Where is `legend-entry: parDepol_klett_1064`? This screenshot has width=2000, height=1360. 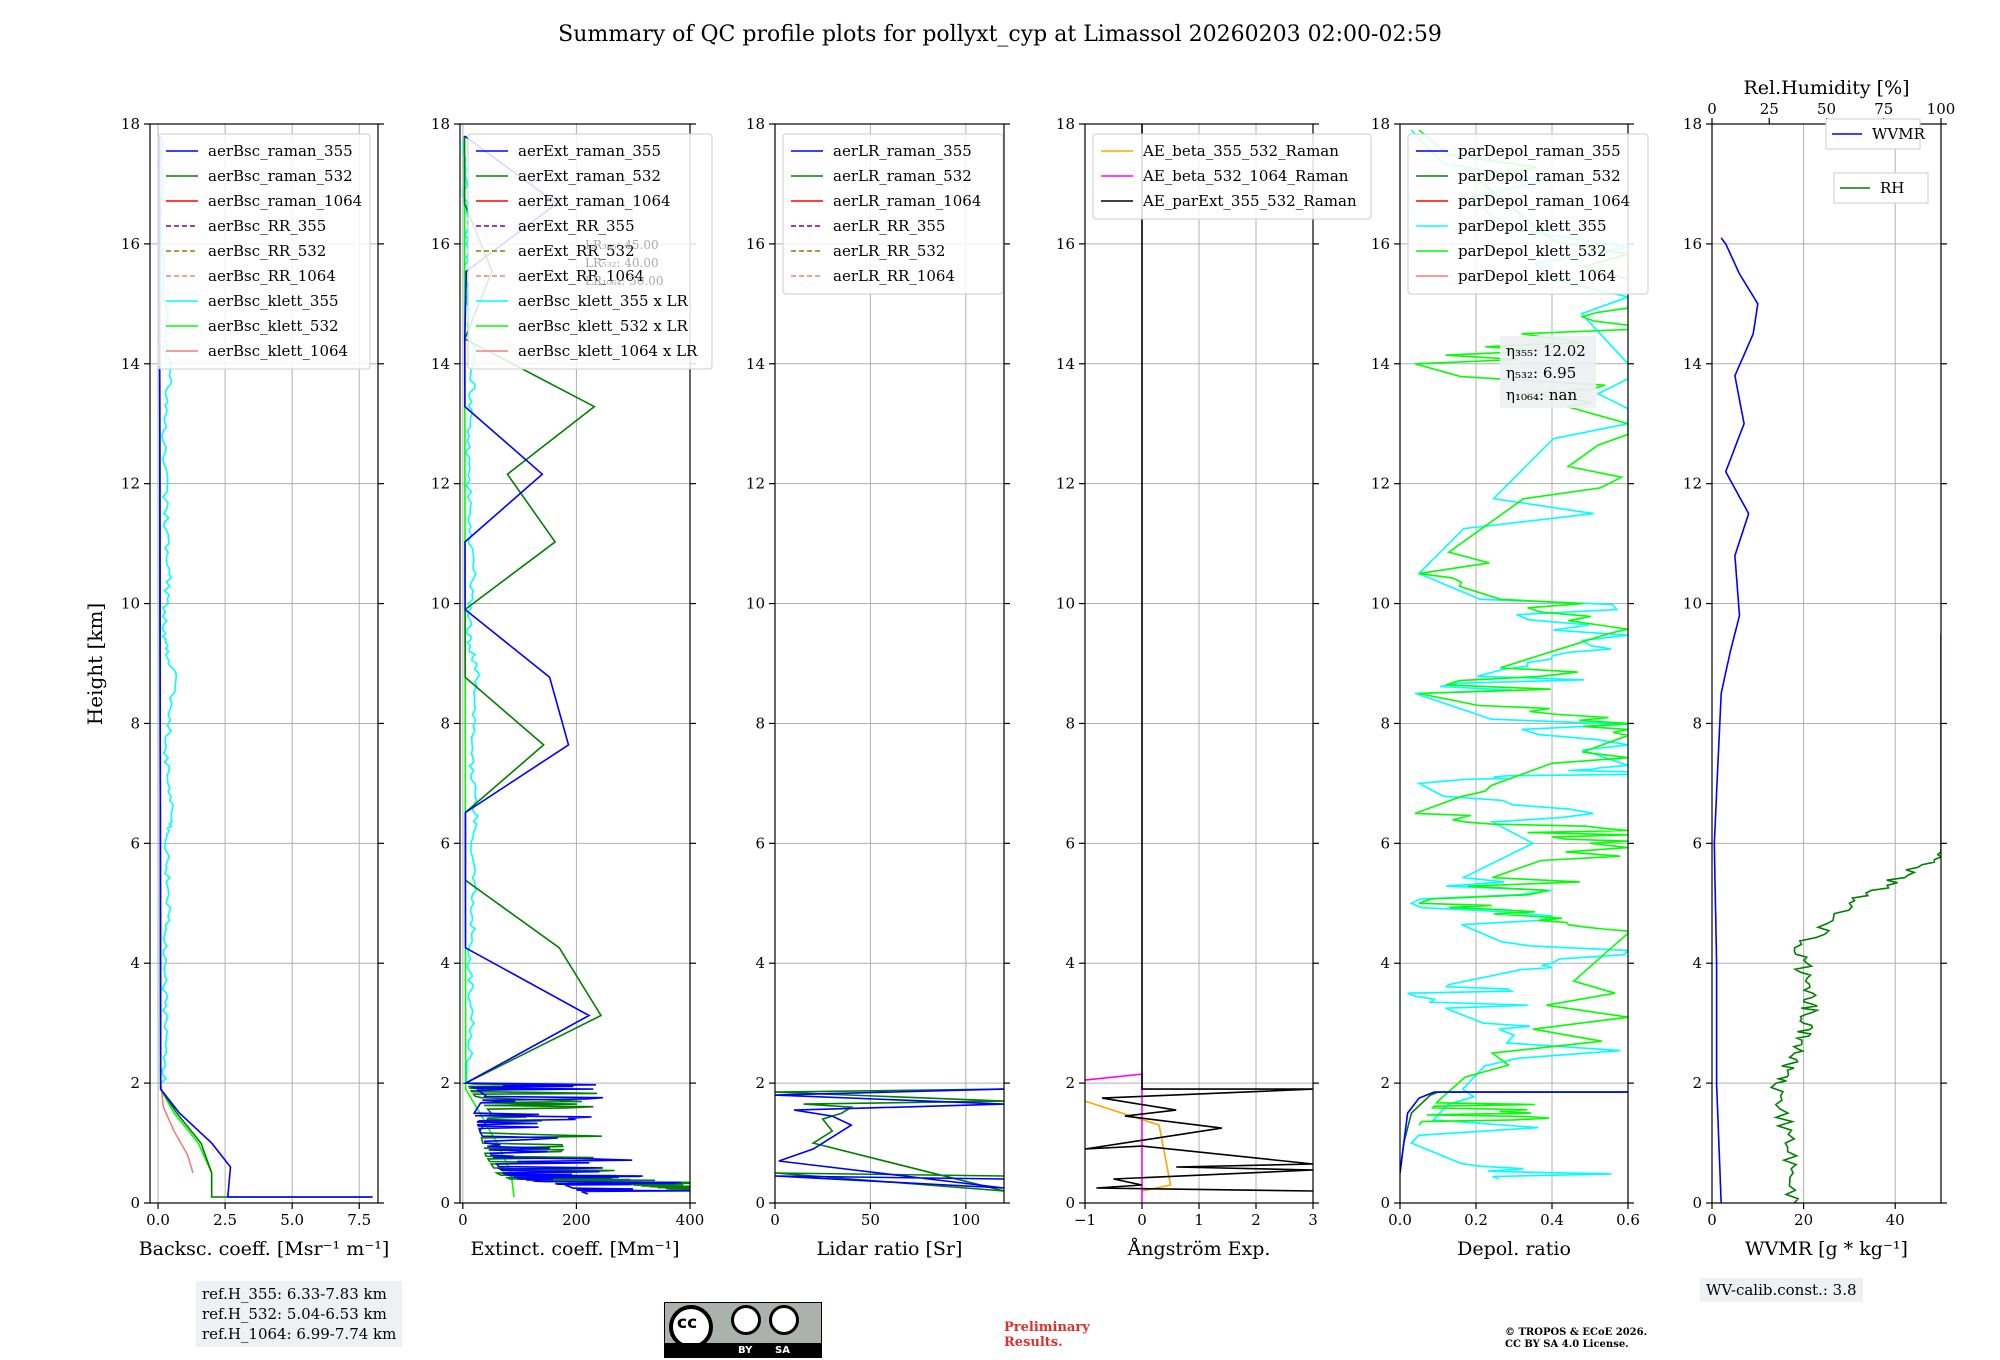
legend-entry: parDepol_klett_1064 is located at coordinates (1537, 276).